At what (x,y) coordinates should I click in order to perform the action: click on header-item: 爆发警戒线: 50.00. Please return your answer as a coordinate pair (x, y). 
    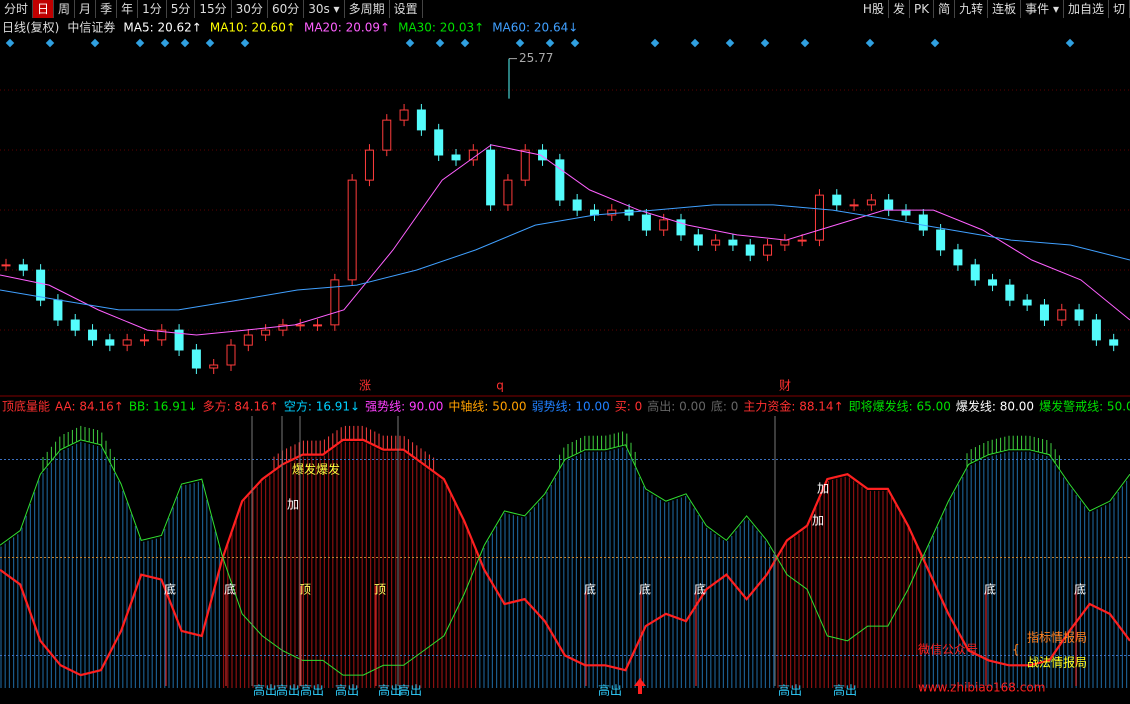
    Looking at the image, I should click on (1084, 406).